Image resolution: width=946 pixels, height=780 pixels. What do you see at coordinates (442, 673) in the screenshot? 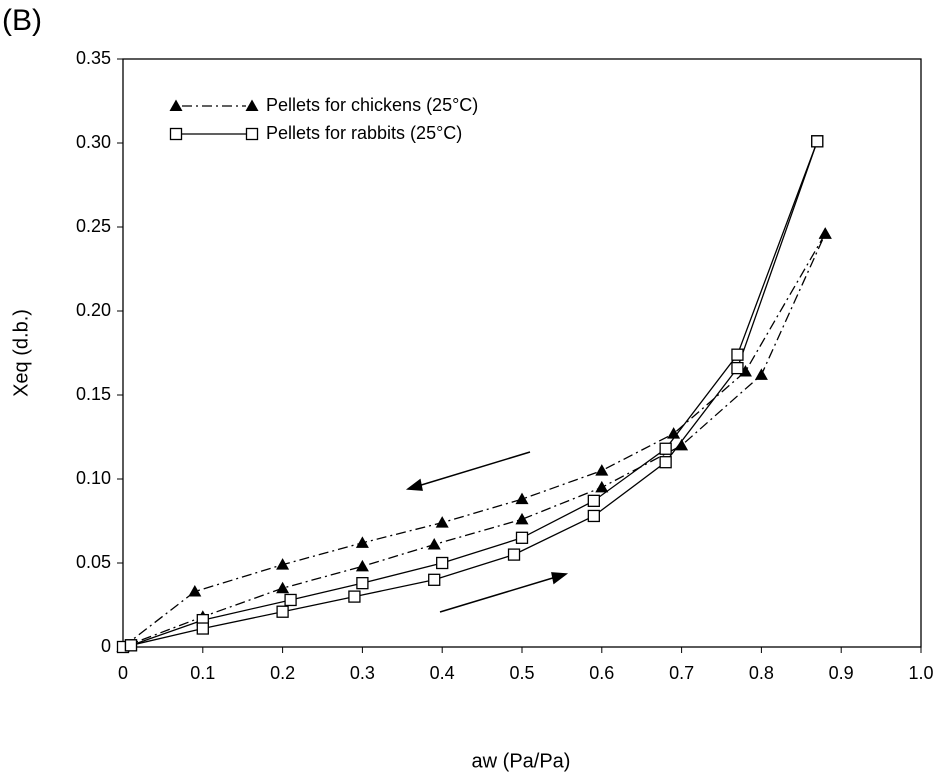
I see `x-tick-label: 0.4` at bounding box center [442, 673].